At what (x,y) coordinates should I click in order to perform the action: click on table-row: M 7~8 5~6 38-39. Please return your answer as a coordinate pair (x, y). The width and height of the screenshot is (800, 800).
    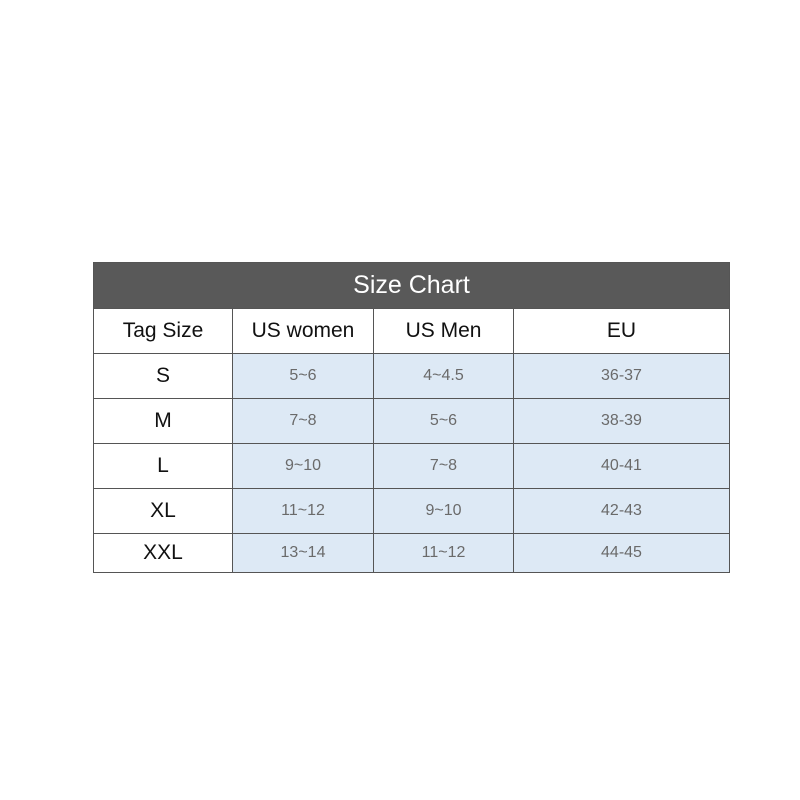
    Looking at the image, I should click on (411, 421).